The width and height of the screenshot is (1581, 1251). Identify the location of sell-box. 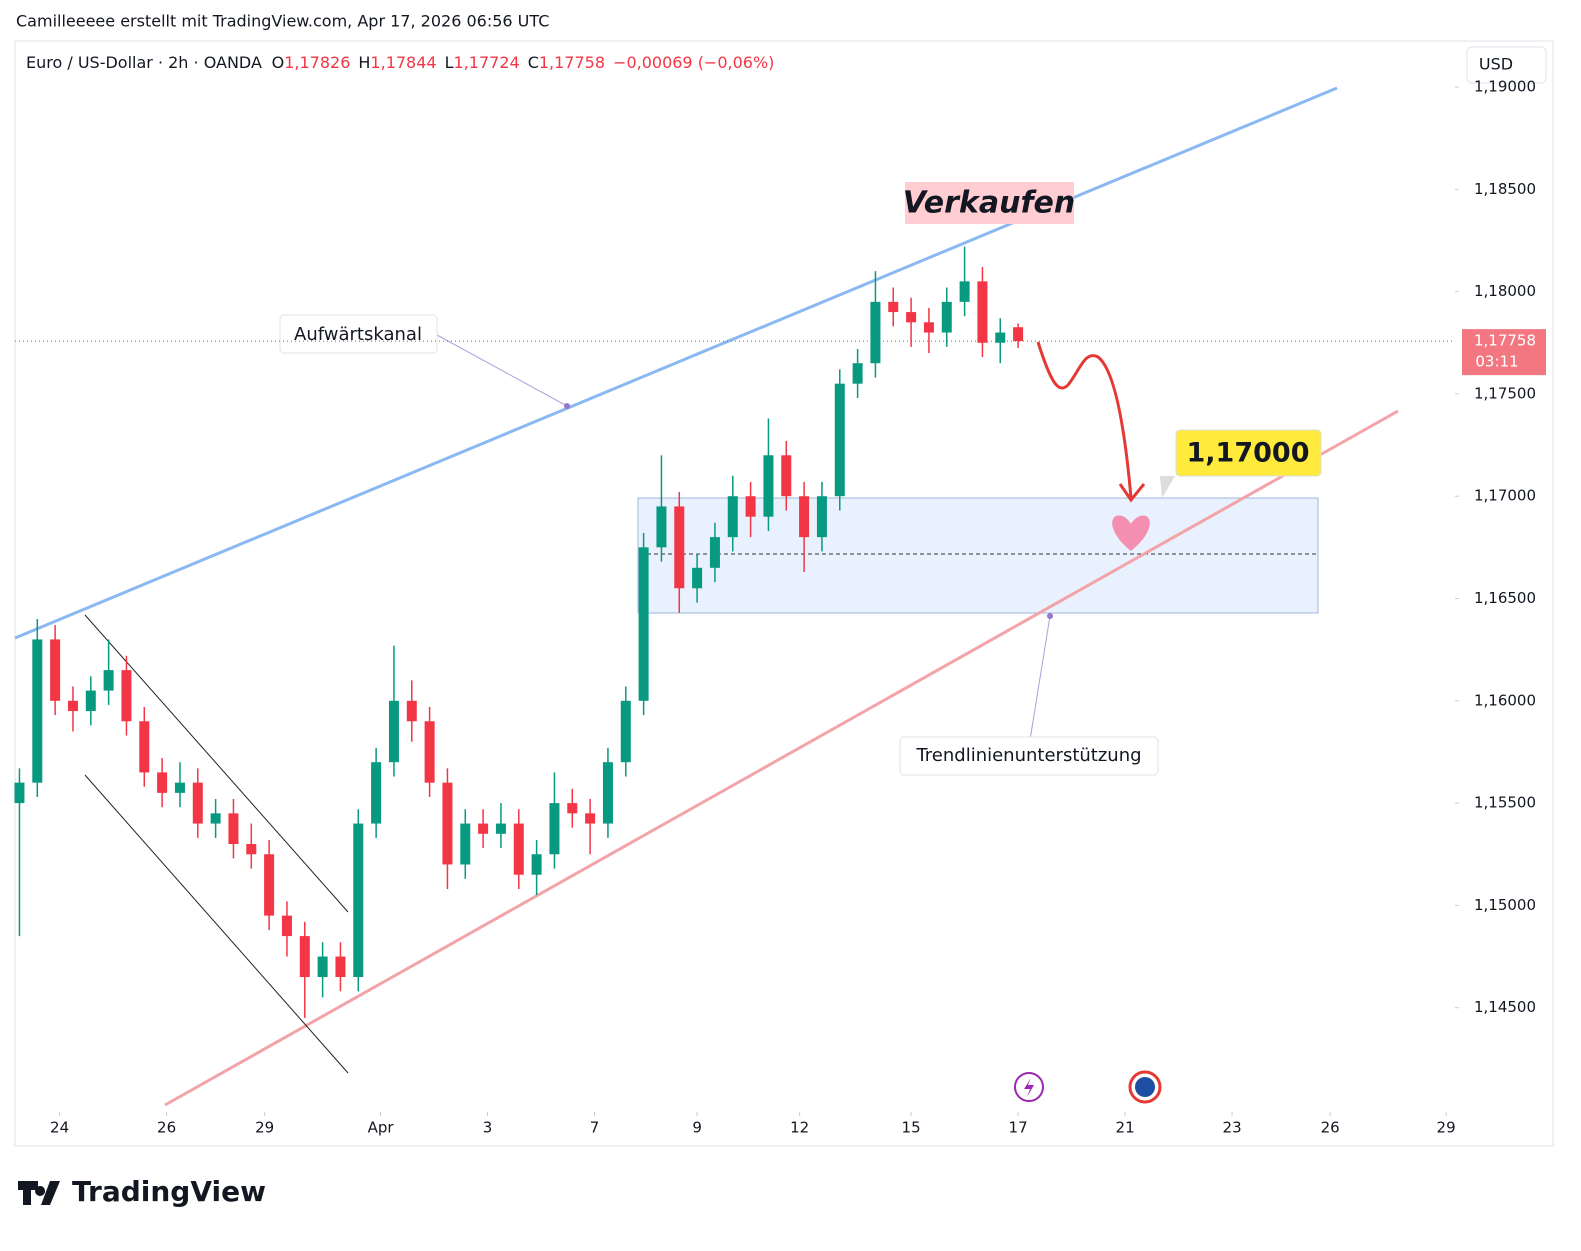
(989, 203).